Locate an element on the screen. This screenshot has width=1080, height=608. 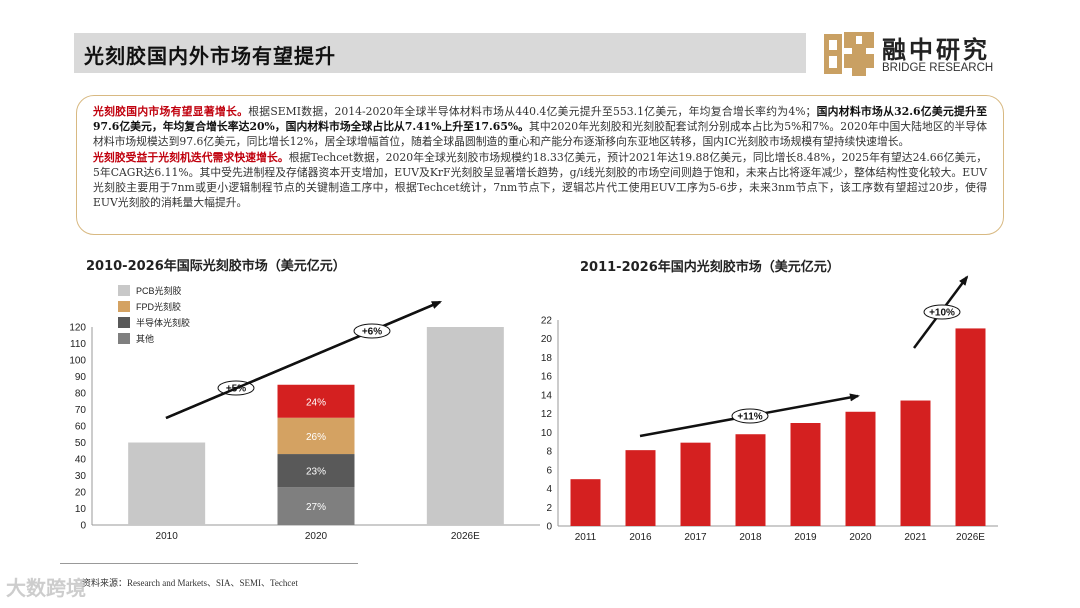
chart-title-domestic: 2011-2026年国内光刻胶市场（美元亿元） is located at coordinates (710, 267).